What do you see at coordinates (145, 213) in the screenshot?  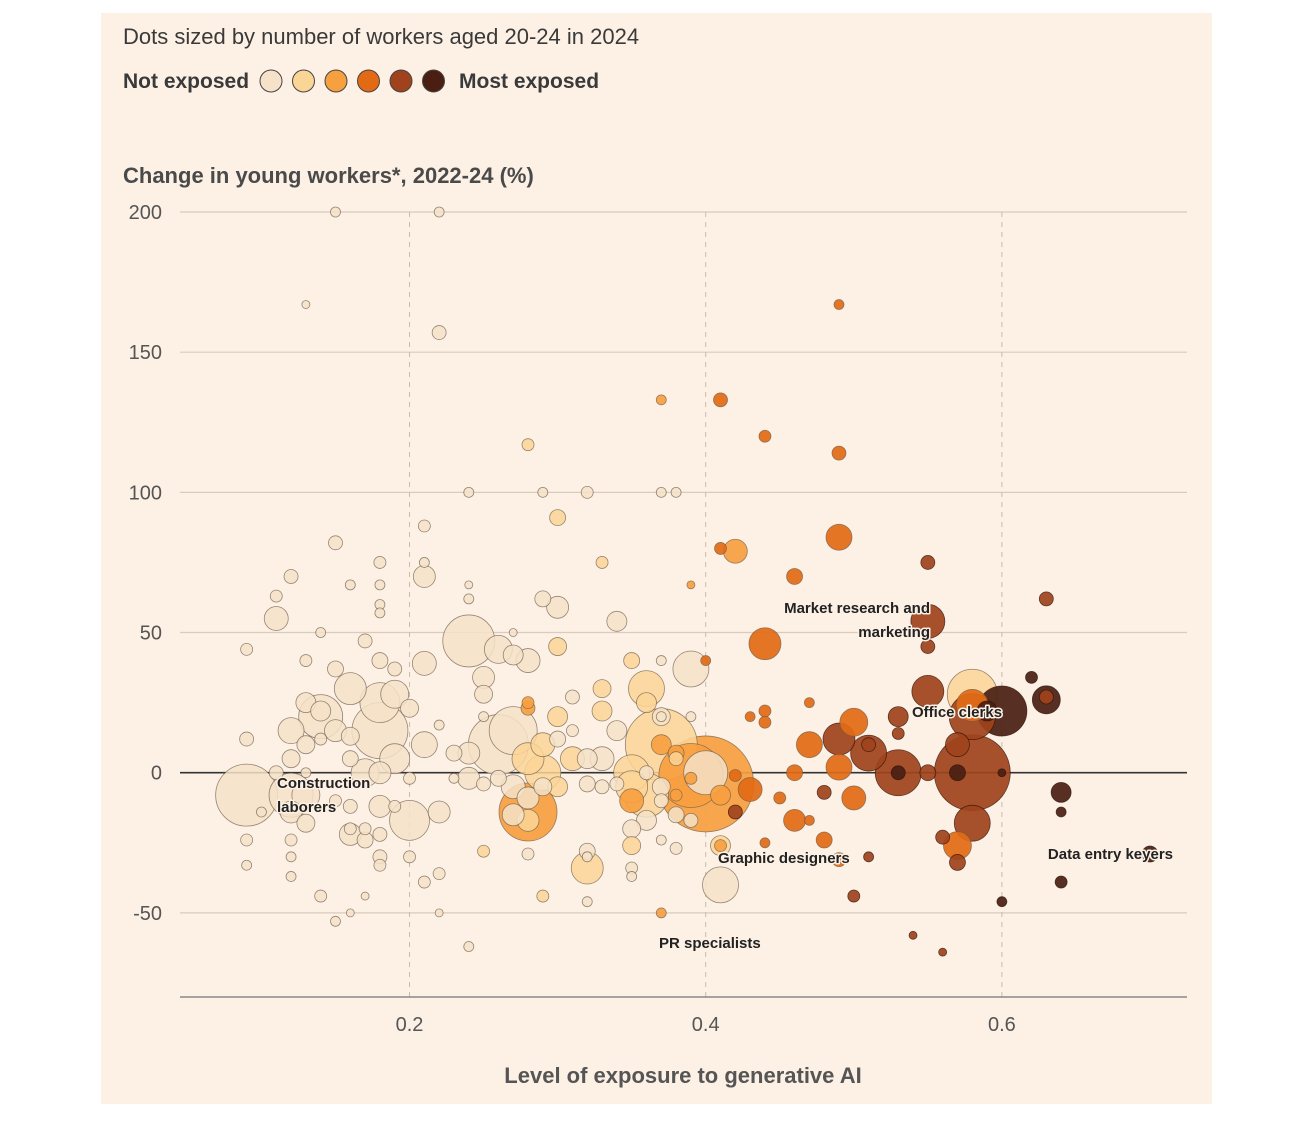 I see `y-tick-label: 200` at bounding box center [145, 213].